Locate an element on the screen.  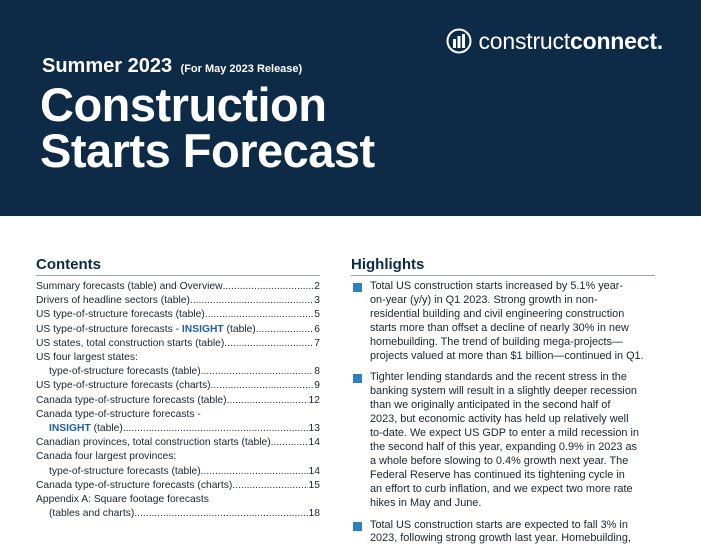
title-line-1: Construction is located at coordinates (183, 104).